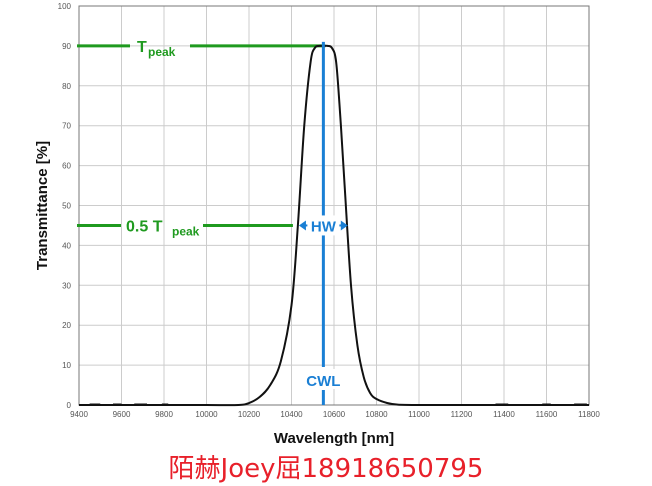  What do you see at coordinates (186, 231) in the screenshot?
I see `half-peak-subscript: peak` at bounding box center [186, 231].